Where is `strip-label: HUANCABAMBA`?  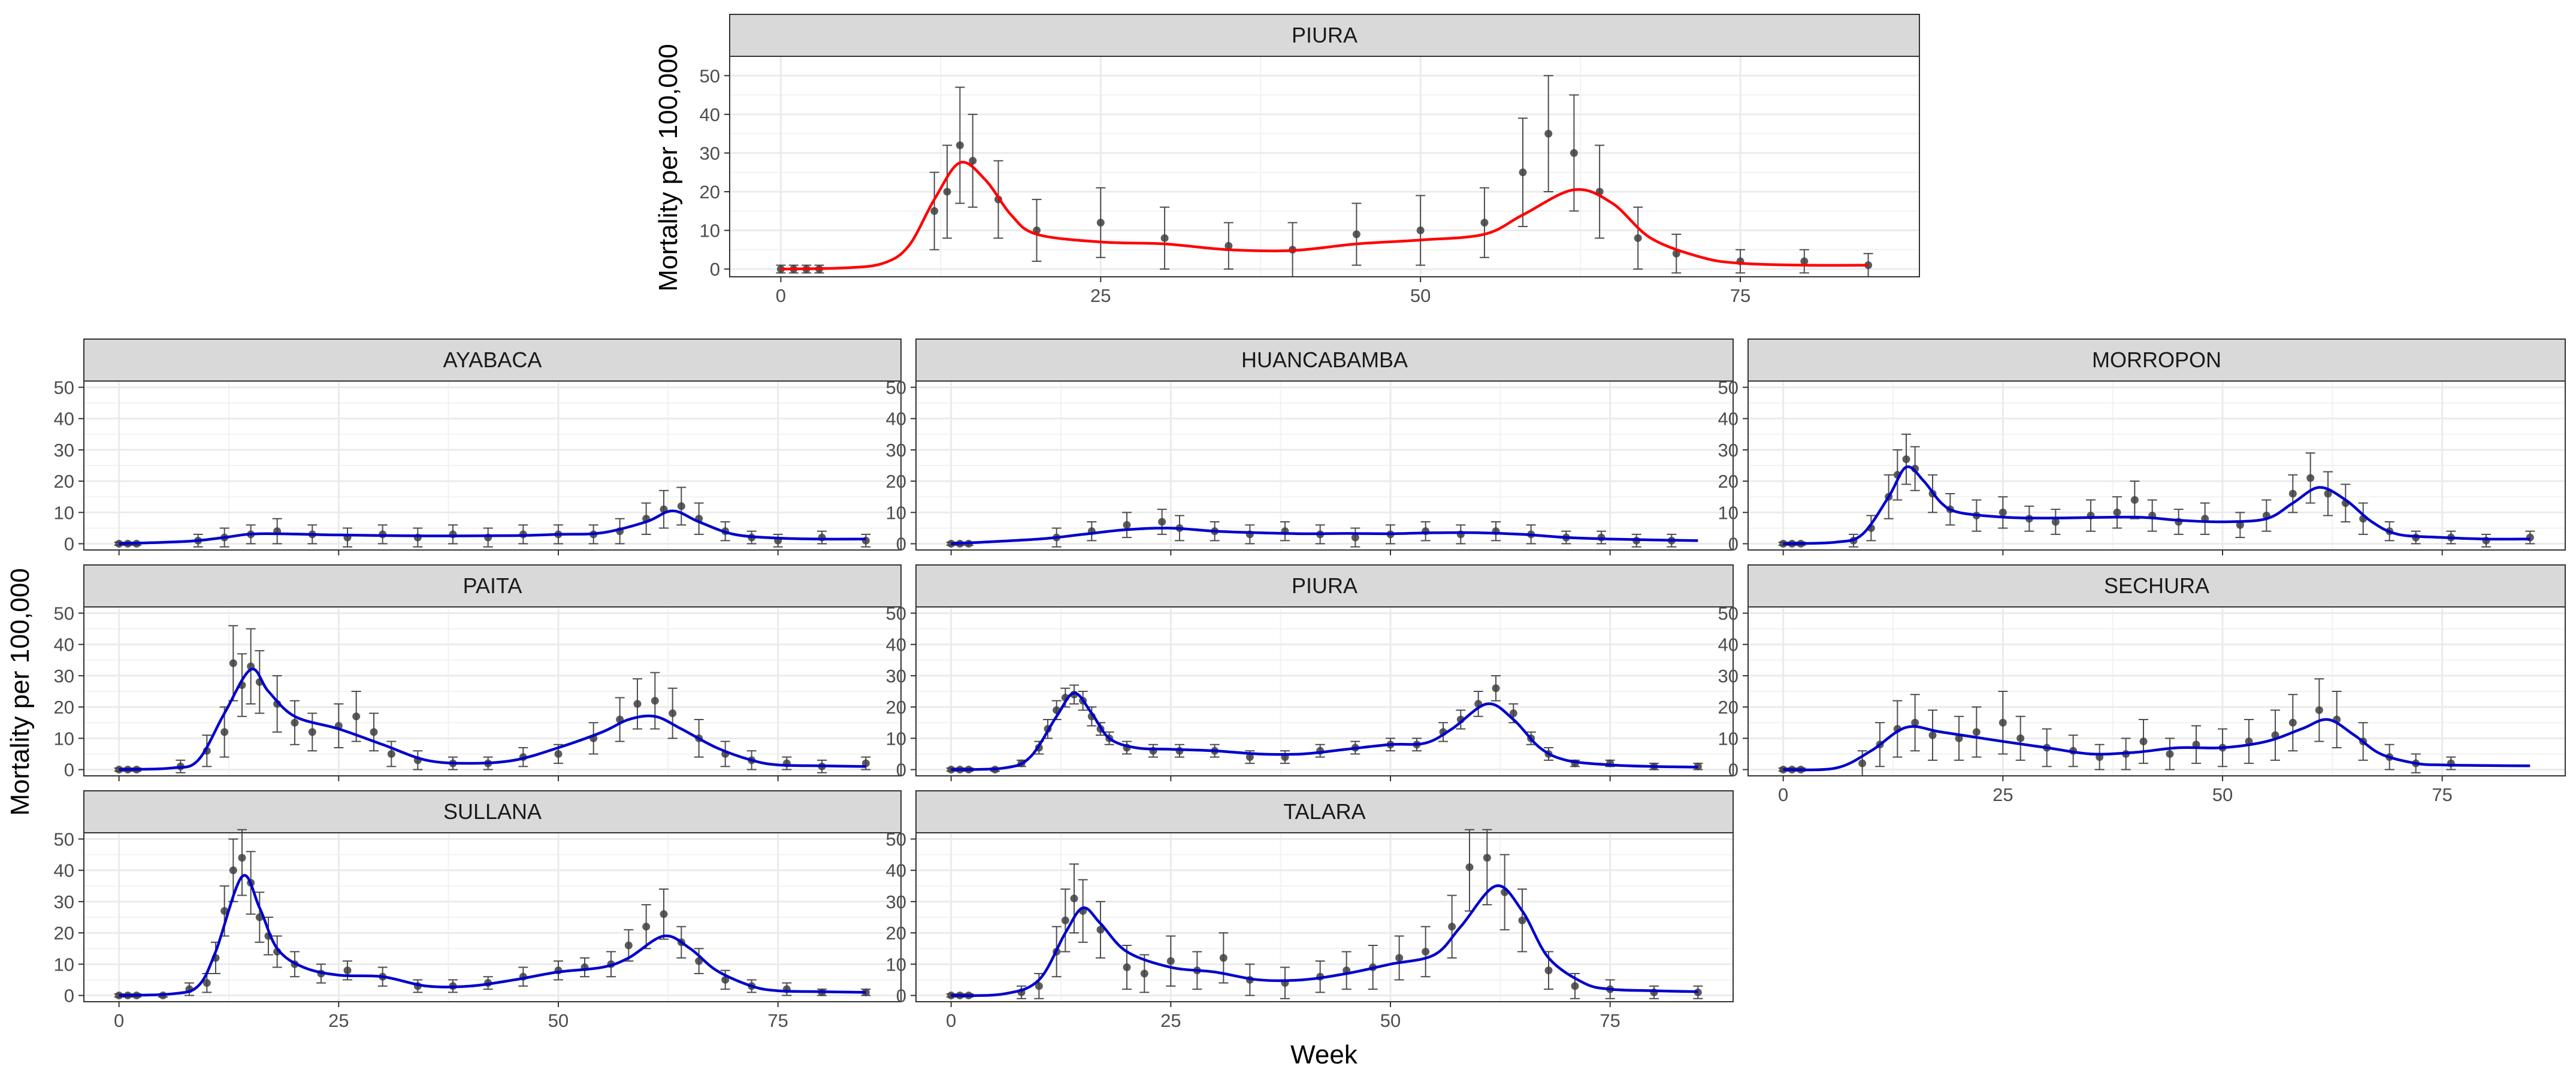
strip-label: HUANCABAMBA is located at coordinates (1324, 359).